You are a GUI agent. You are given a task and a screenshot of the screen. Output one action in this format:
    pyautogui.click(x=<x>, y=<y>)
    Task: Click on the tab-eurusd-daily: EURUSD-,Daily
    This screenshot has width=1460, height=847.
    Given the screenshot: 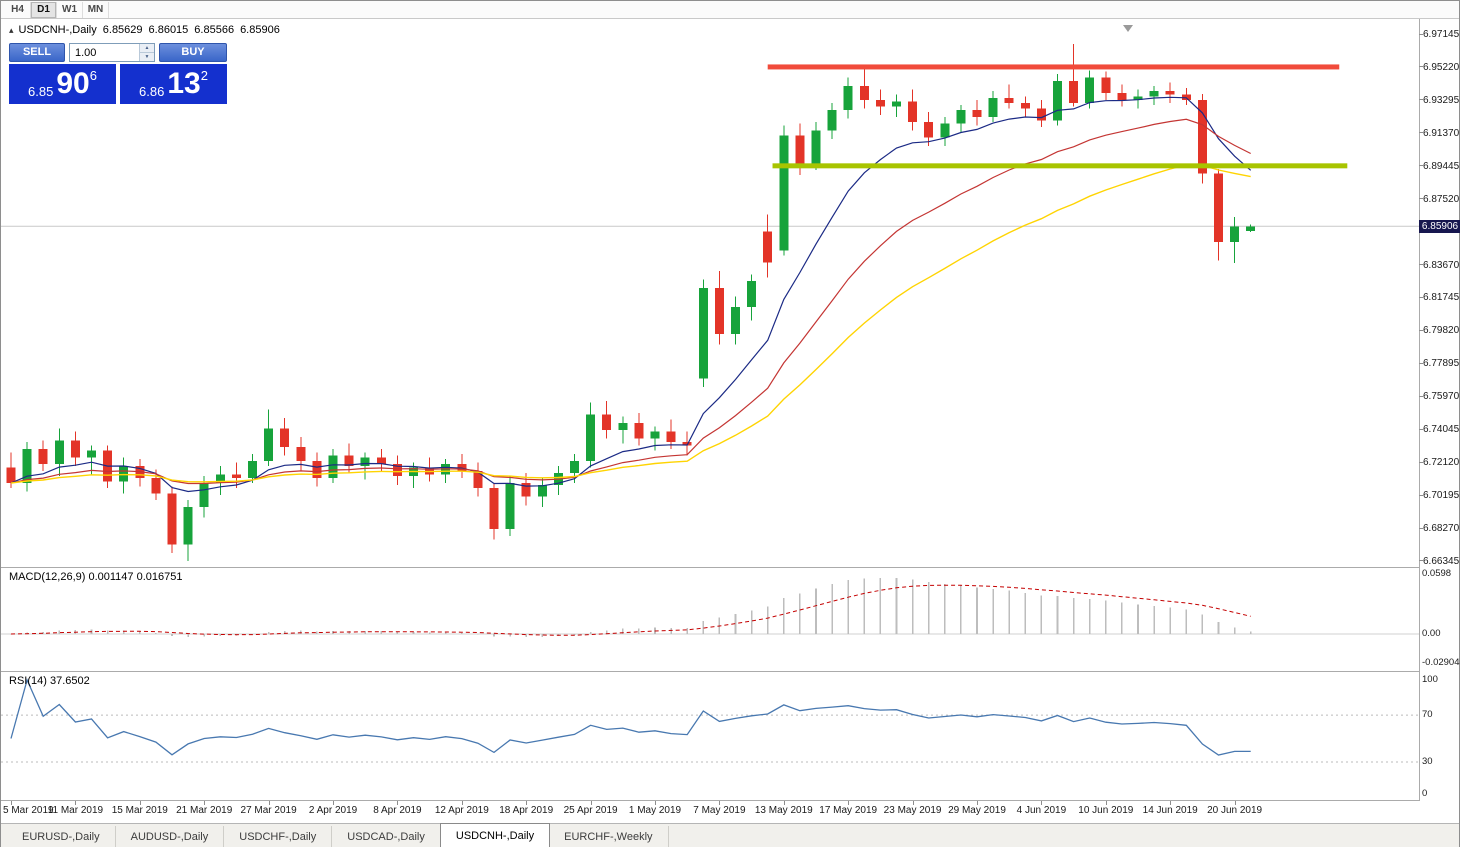 What is the action you would take?
    pyautogui.click(x=61, y=836)
    